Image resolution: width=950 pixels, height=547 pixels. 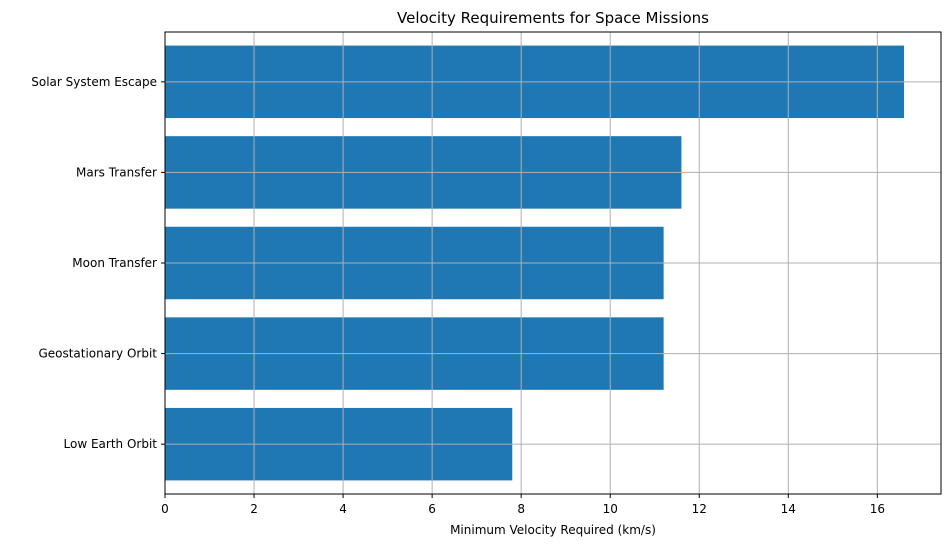 What do you see at coordinates (343, 509) in the screenshot?
I see `x-tick-label: 4` at bounding box center [343, 509].